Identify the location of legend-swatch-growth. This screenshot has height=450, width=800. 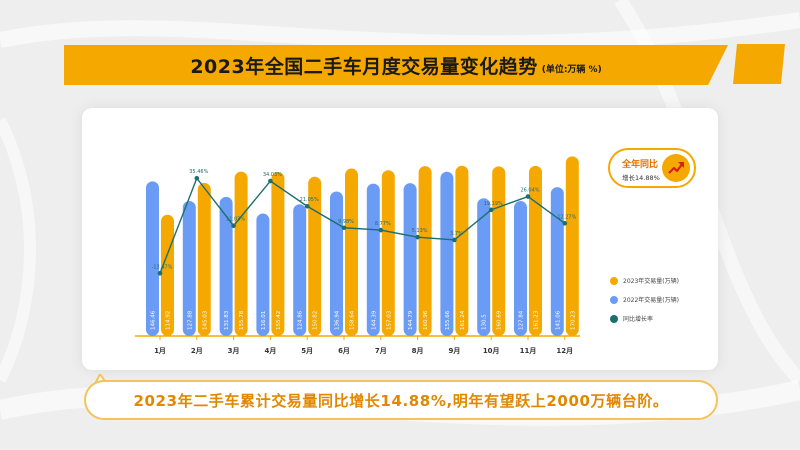
(614, 318).